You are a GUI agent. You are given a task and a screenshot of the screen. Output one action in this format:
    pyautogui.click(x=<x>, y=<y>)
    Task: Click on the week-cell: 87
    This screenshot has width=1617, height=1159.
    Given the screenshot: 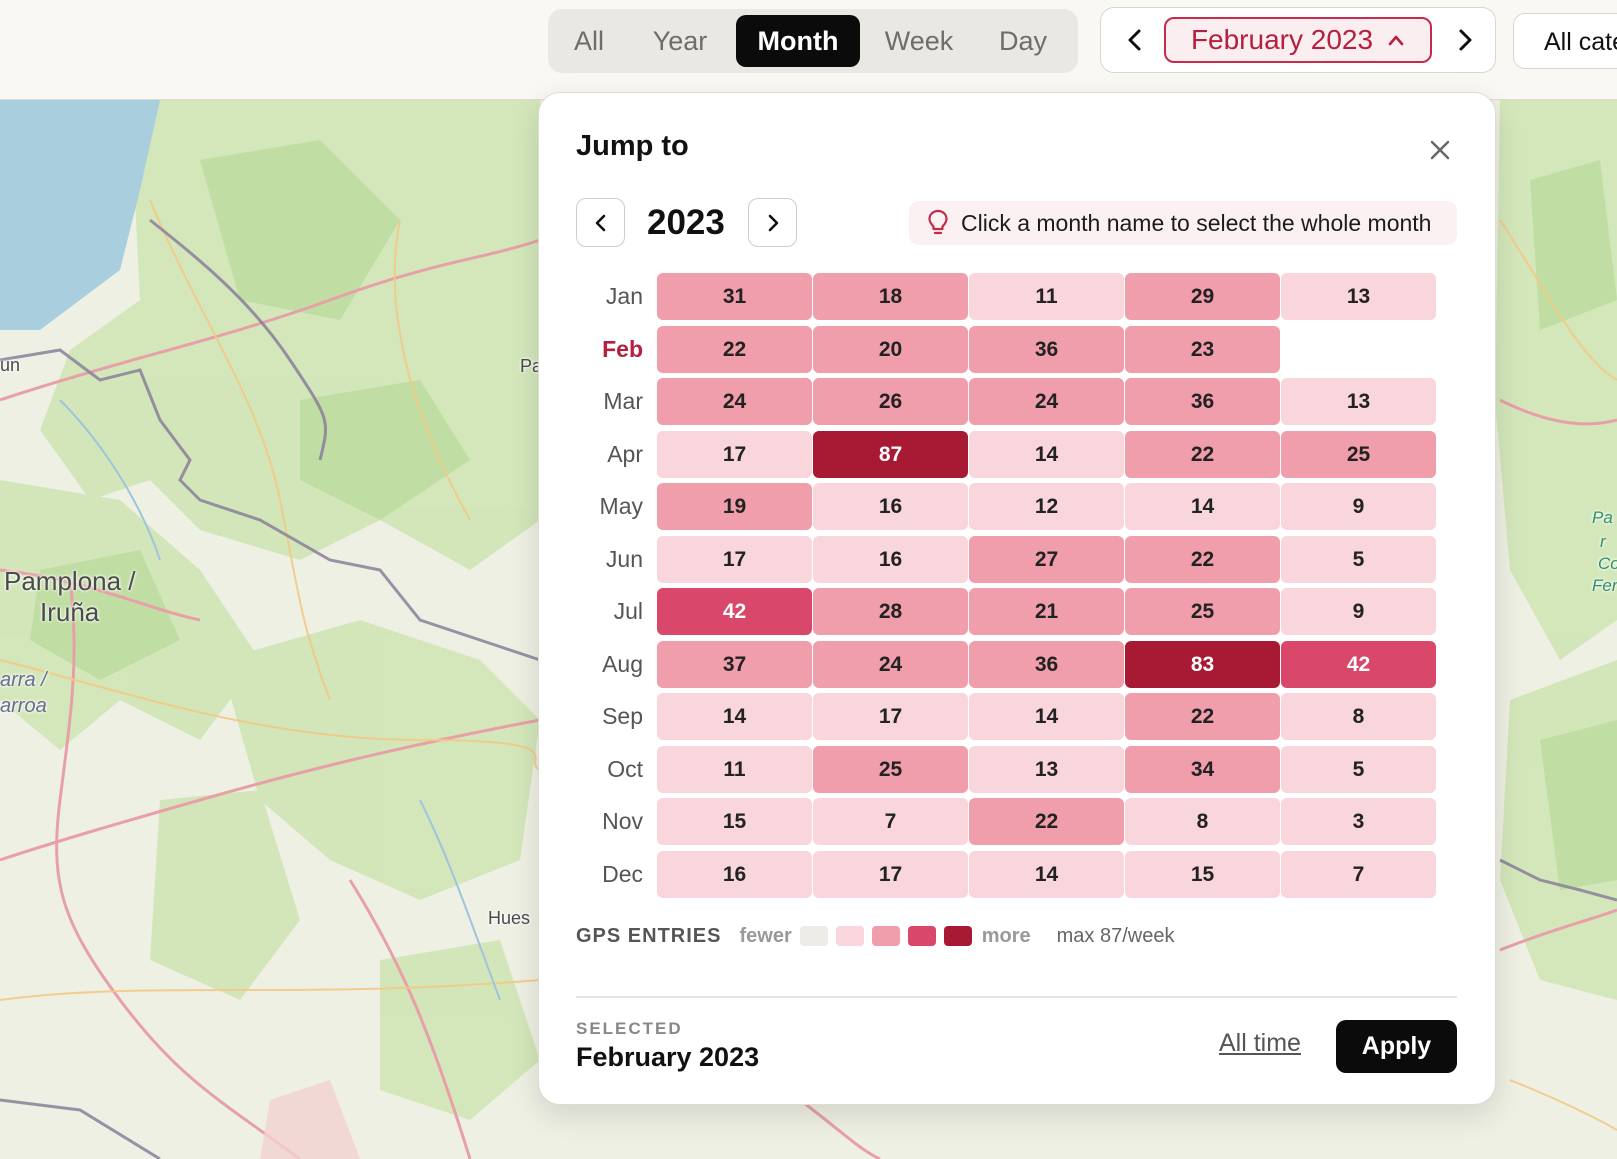 What is the action you would take?
    pyautogui.click(x=890, y=454)
    